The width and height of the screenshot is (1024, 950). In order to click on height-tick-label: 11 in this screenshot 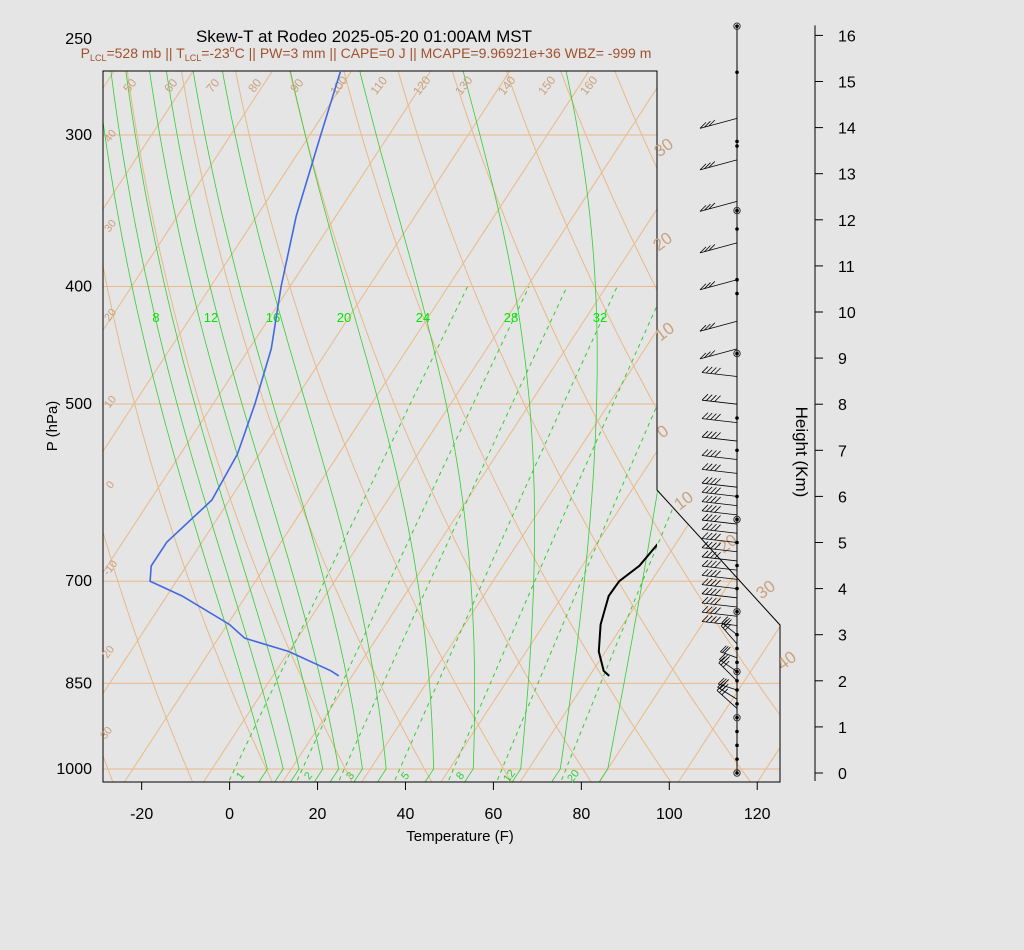, I will do `click(846, 267)`.